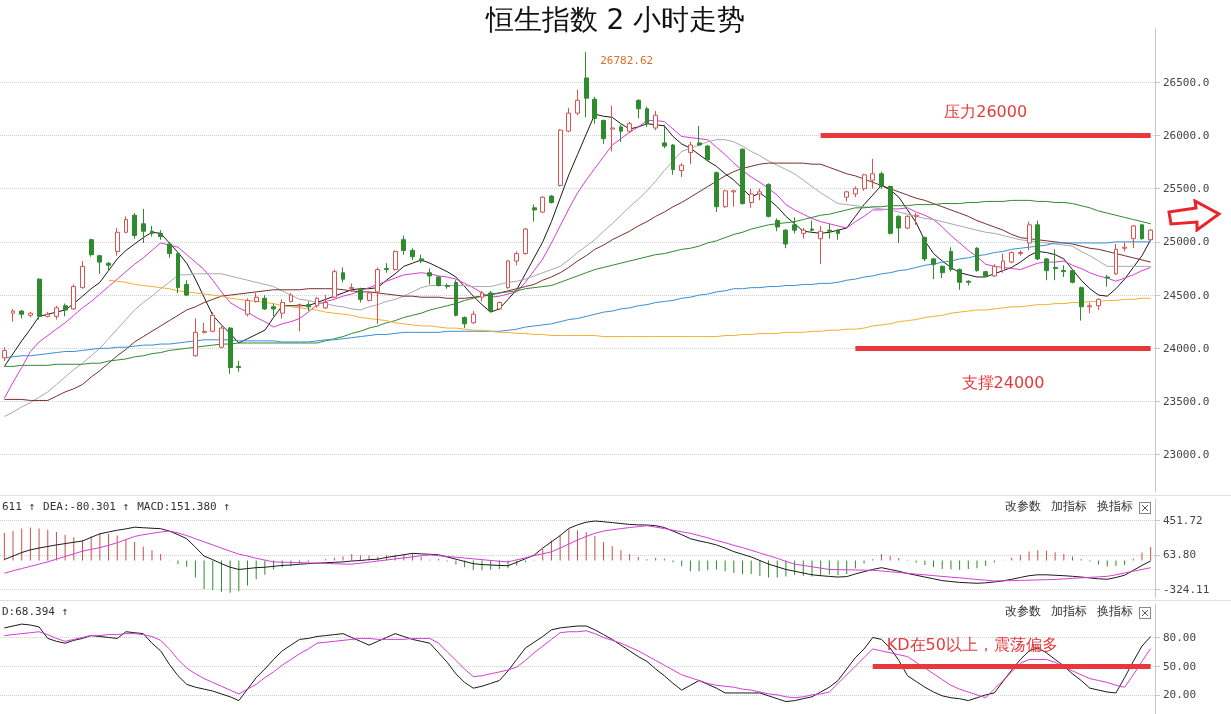 This screenshot has width=1231, height=714. Describe the element at coordinates (1180, 555) in the screenshot. I see `y-tick-label: 63.80` at that location.